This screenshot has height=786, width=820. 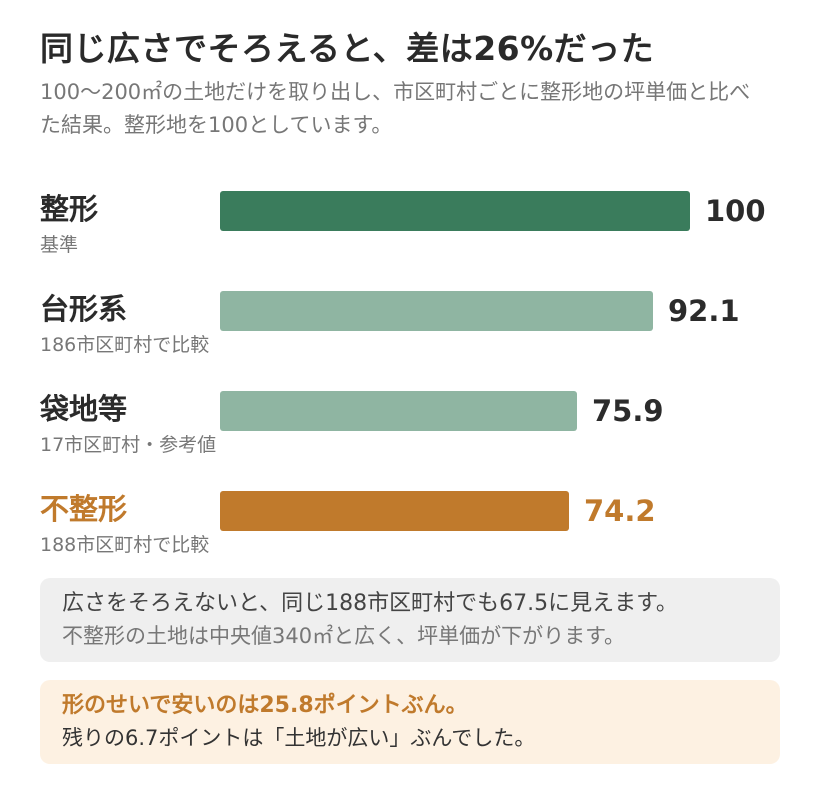 What do you see at coordinates (735, 211) in the screenshot?
I see `value-label: 100` at bounding box center [735, 211].